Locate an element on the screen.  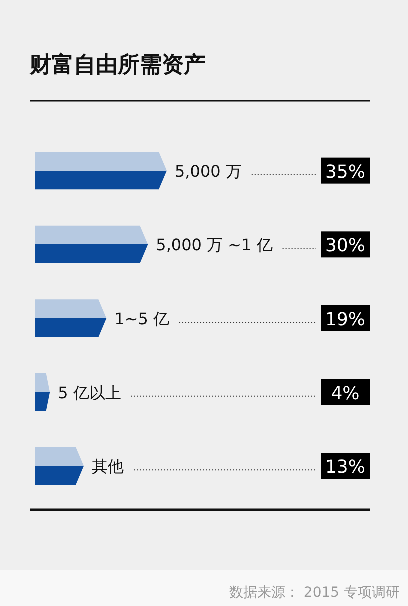
data-label: 35% is located at coordinates (345, 172).